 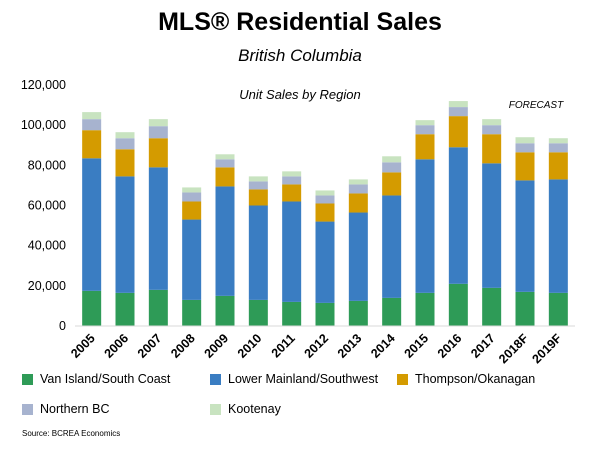 What do you see at coordinates (150, 346) in the screenshot?
I see `x-tick-label: 2007` at bounding box center [150, 346].